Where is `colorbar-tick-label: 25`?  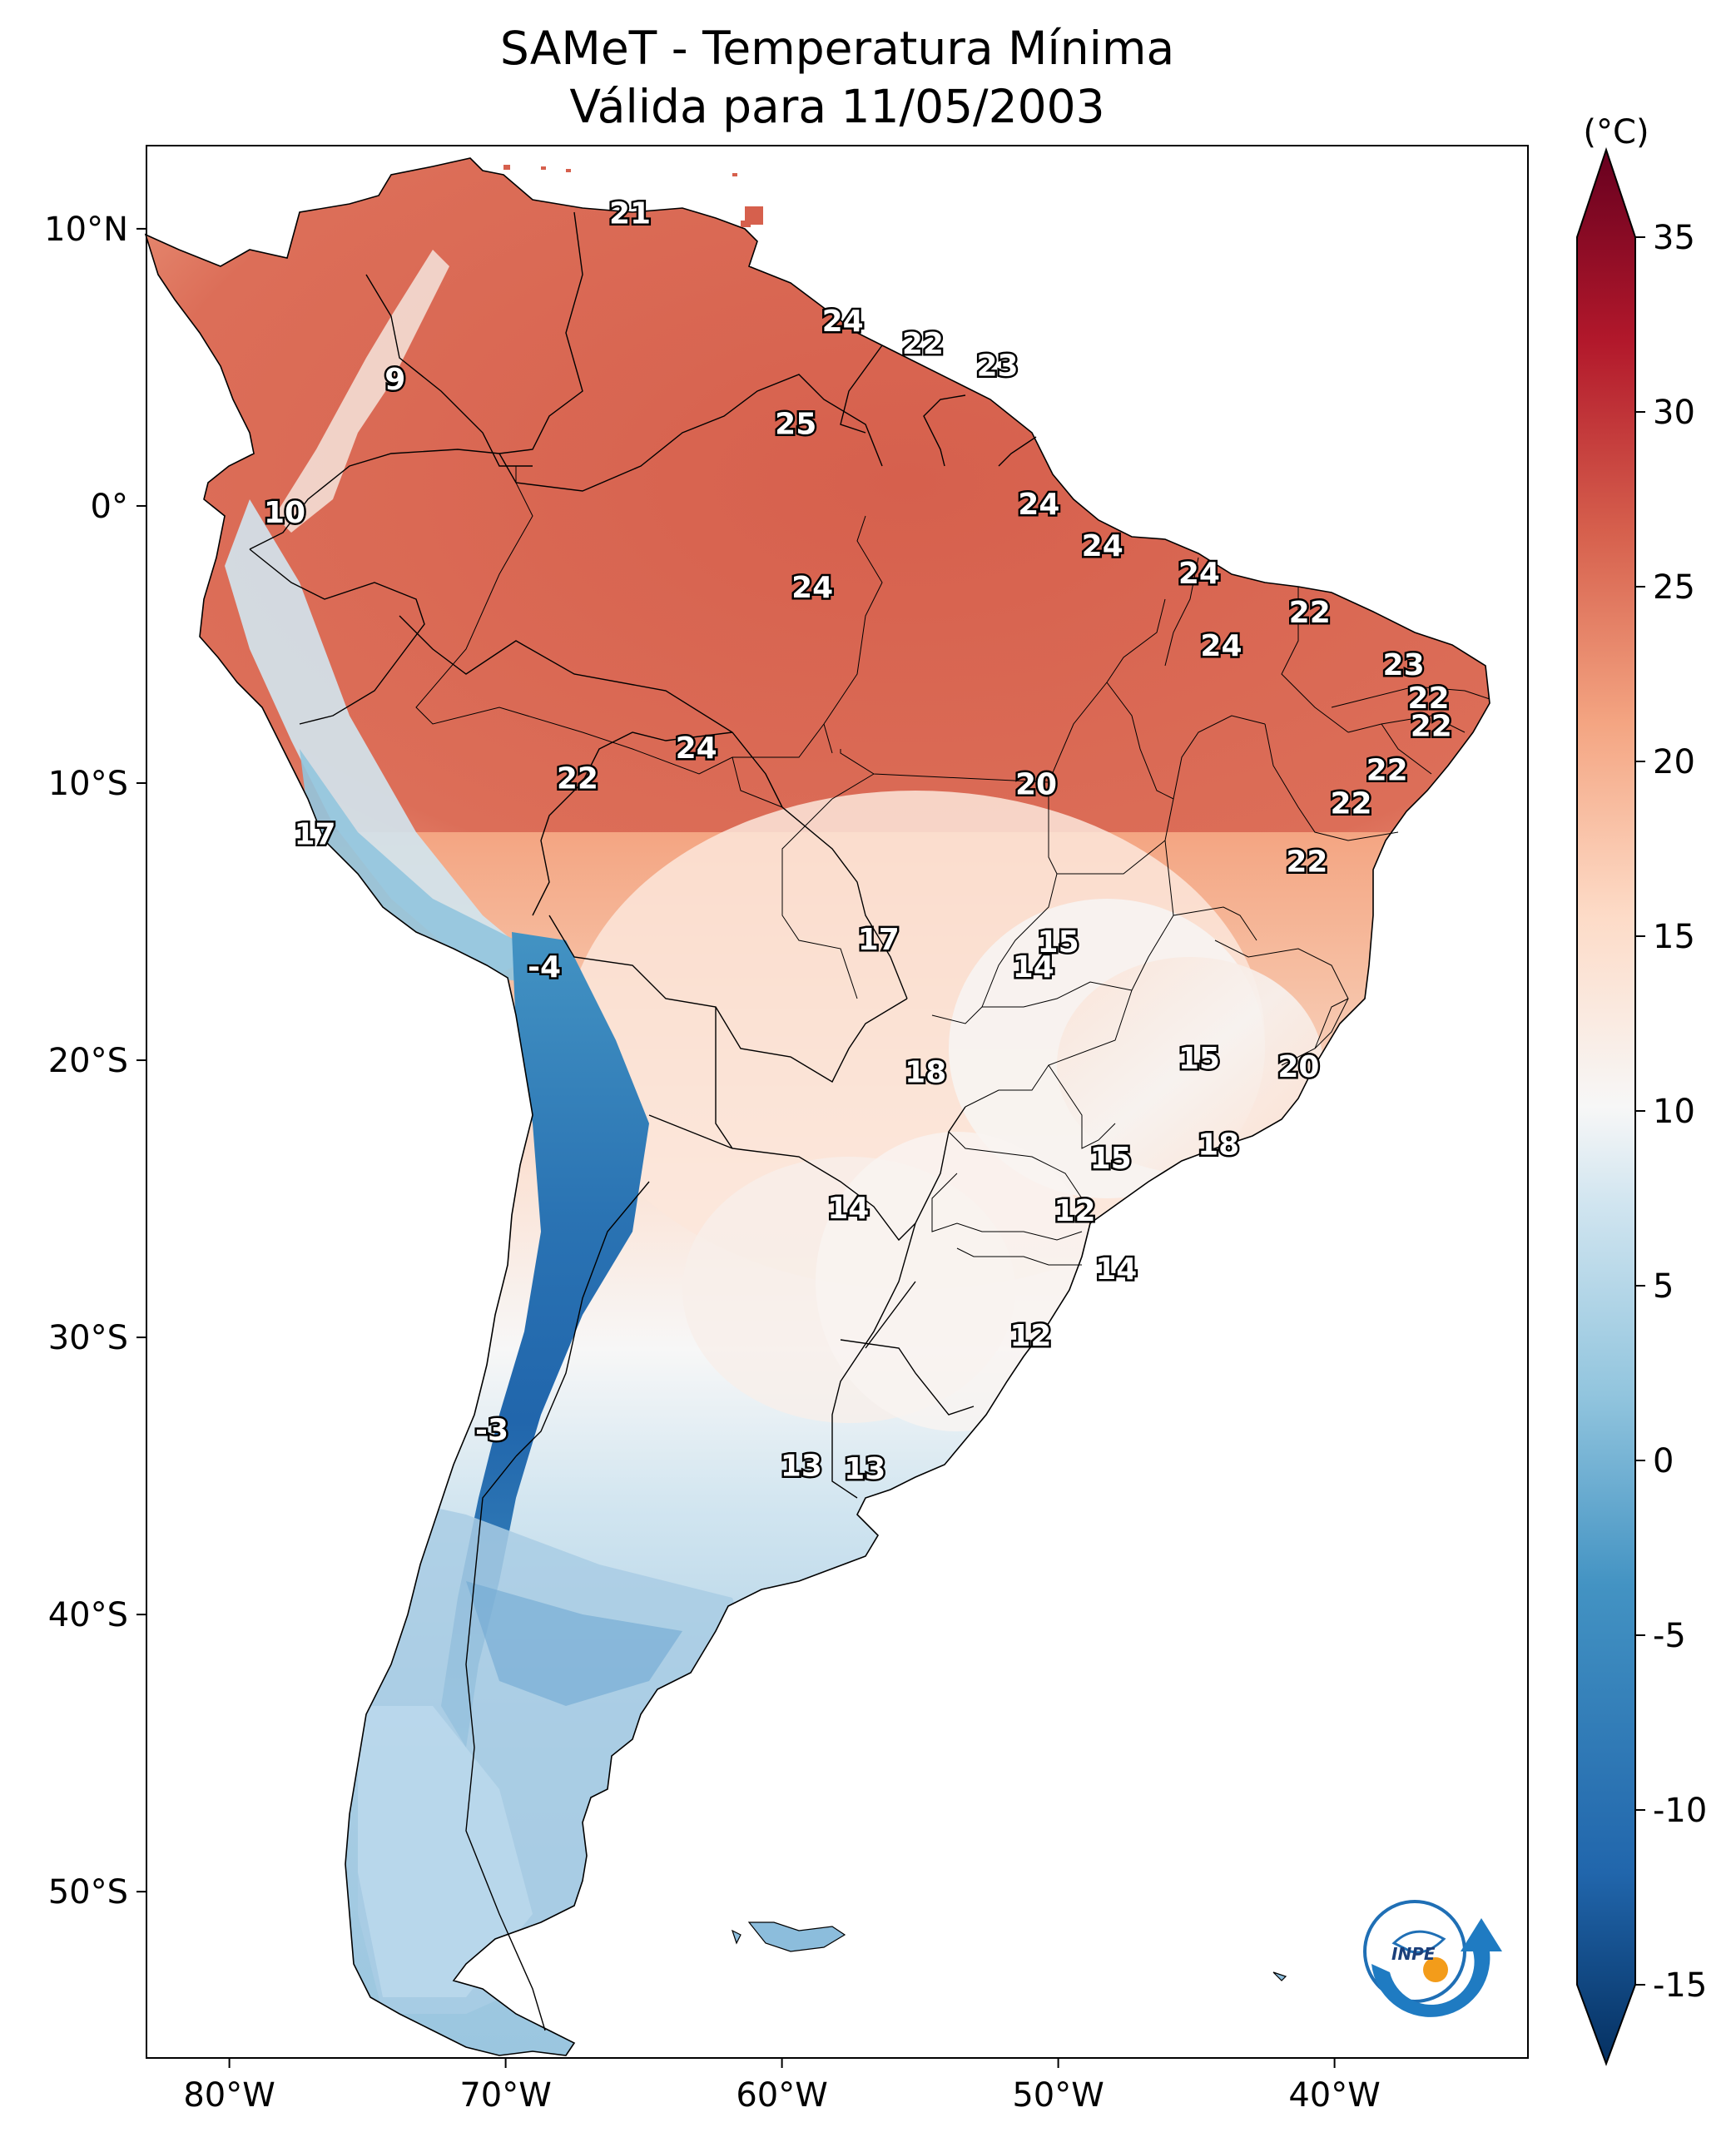
colorbar-tick-label: 25 is located at coordinates (1674, 587).